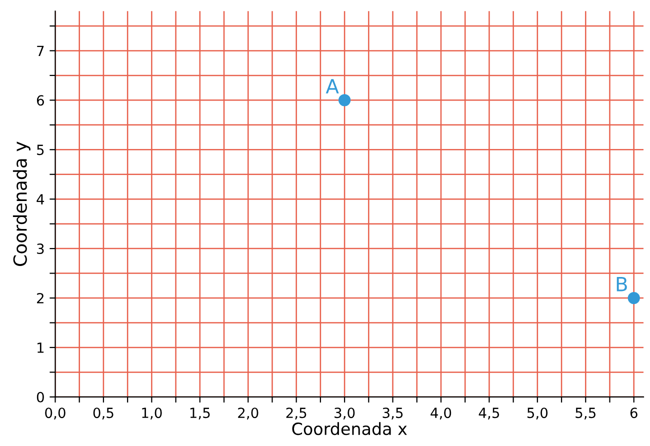  I want to click on y-tick-label: 1, so click(41, 347).